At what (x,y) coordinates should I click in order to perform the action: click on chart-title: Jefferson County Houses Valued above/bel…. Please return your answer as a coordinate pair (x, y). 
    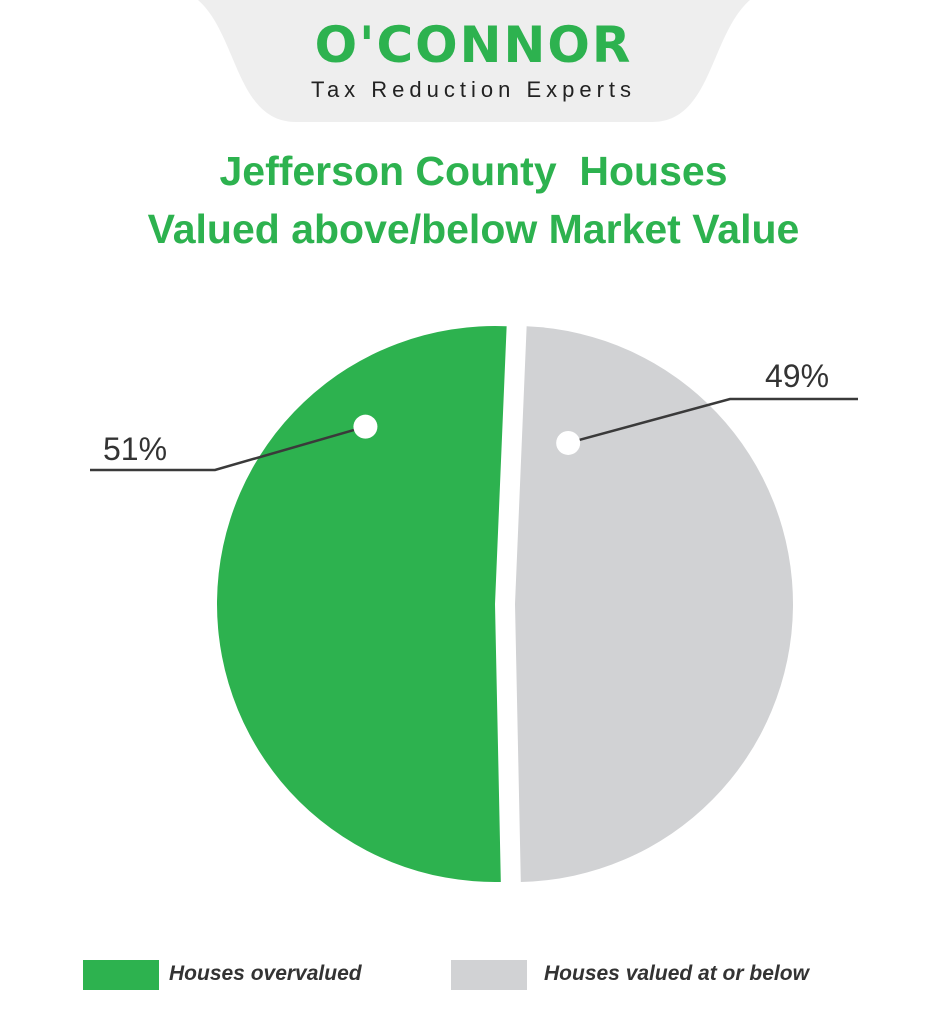
    Looking at the image, I should click on (473, 200).